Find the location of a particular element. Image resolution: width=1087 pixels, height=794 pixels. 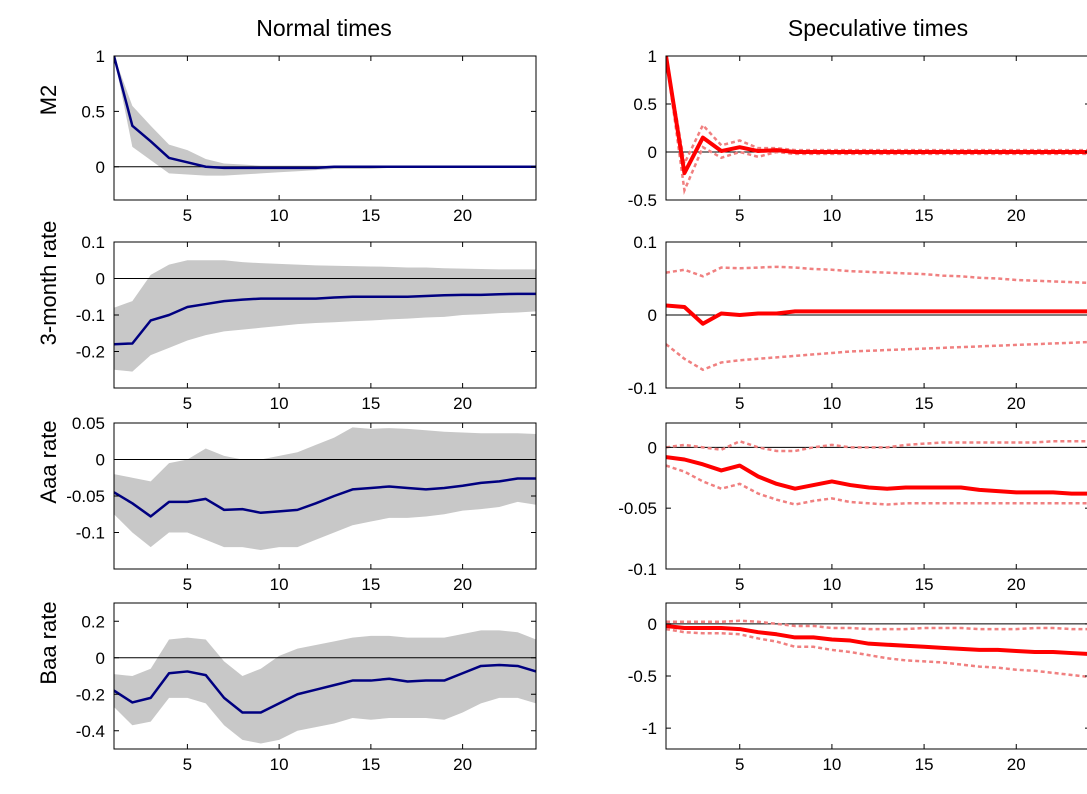

y-tick-label: -0.4 is located at coordinates (90, 731).